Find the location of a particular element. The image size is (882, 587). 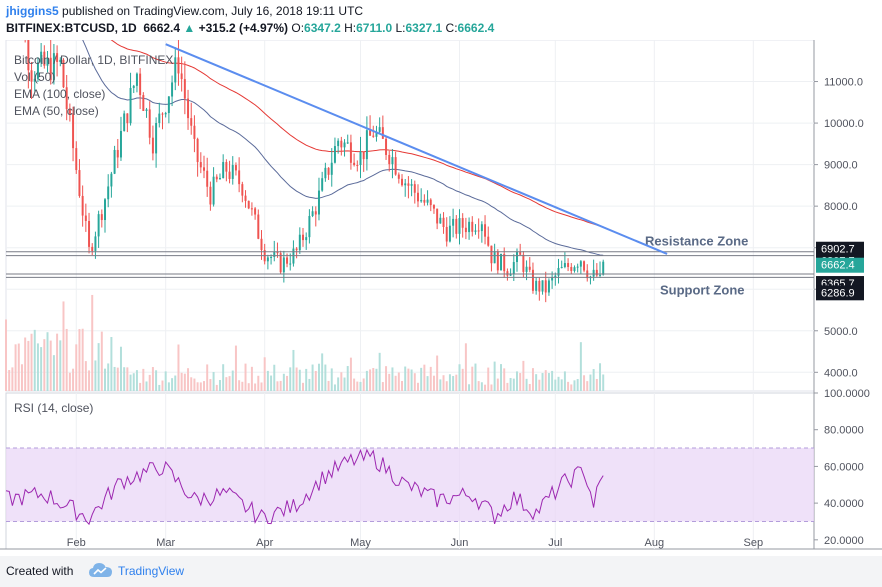

legend-item: EMA (50, close) is located at coordinates (56, 111).